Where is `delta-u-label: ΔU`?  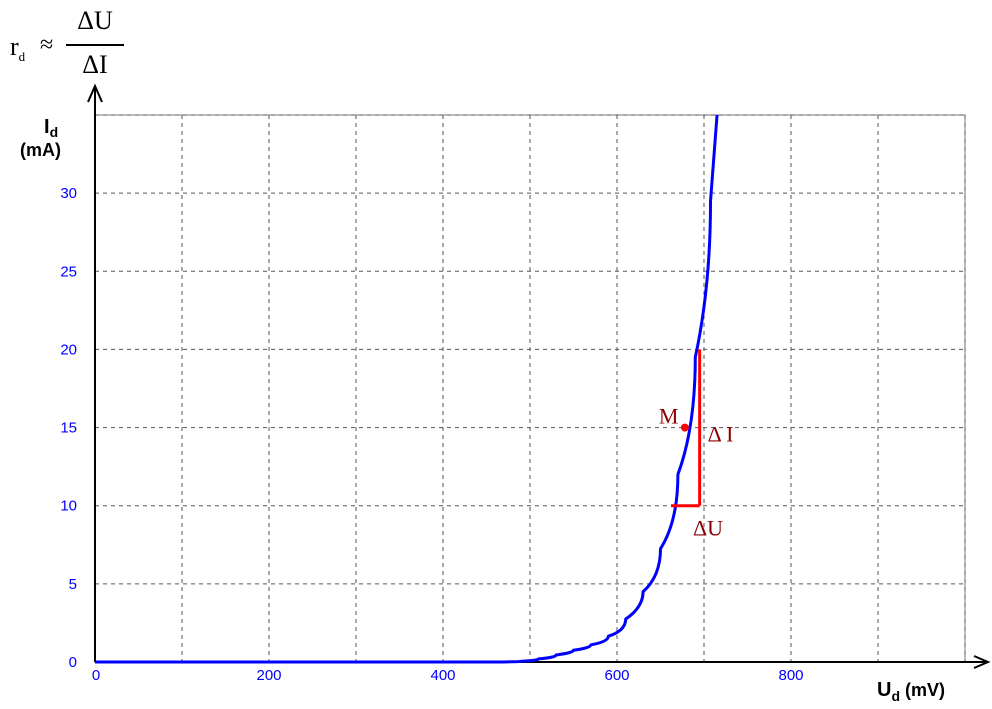 delta-u-label: ΔU is located at coordinates (708, 528).